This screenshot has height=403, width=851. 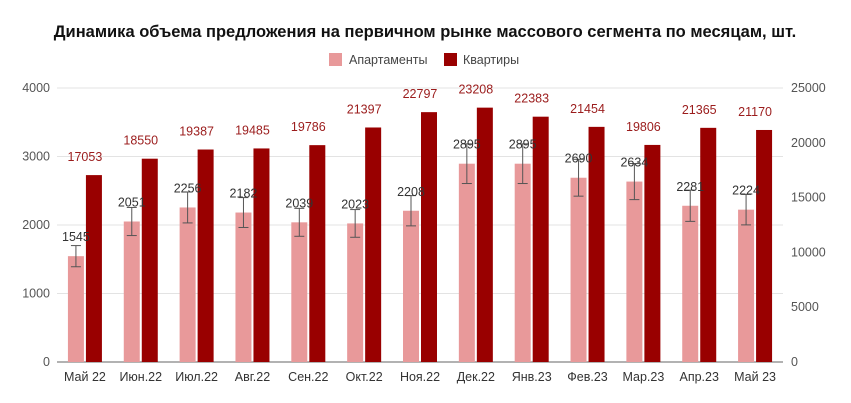 I want to click on data-label-apartments: 2182, so click(x=244, y=194).